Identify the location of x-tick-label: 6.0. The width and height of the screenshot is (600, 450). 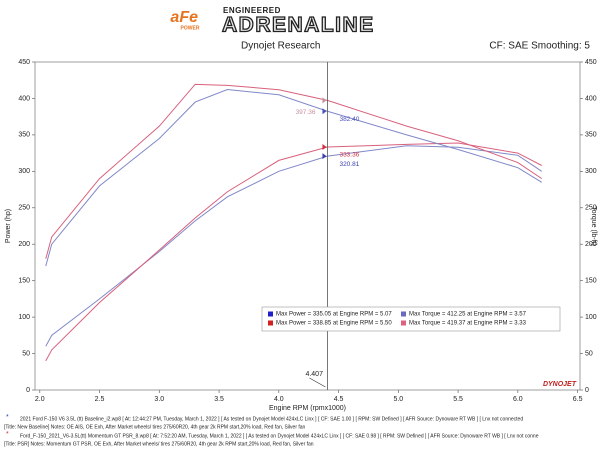
(518, 399).